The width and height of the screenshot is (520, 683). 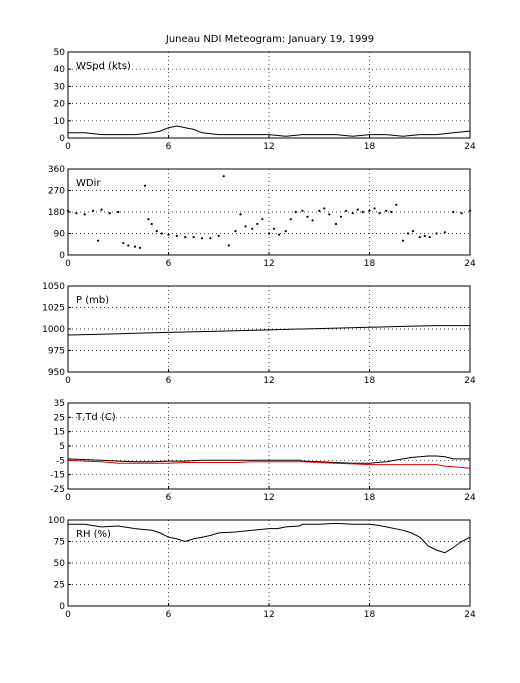 I want to click on plot-frame, so click(x=269, y=95).